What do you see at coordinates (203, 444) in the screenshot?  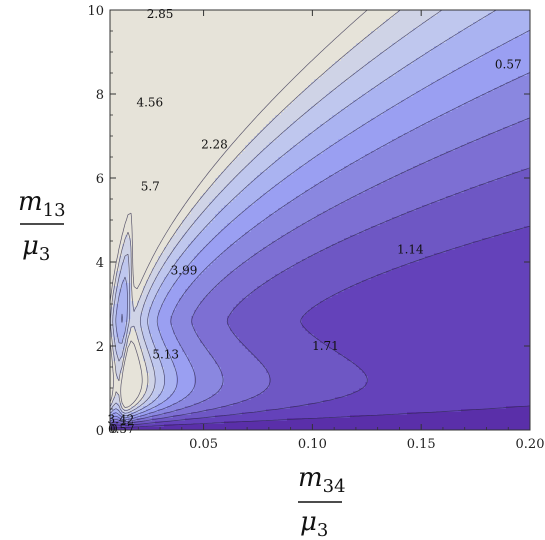 I see `x-tick-label: 0.05` at bounding box center [203, 444].